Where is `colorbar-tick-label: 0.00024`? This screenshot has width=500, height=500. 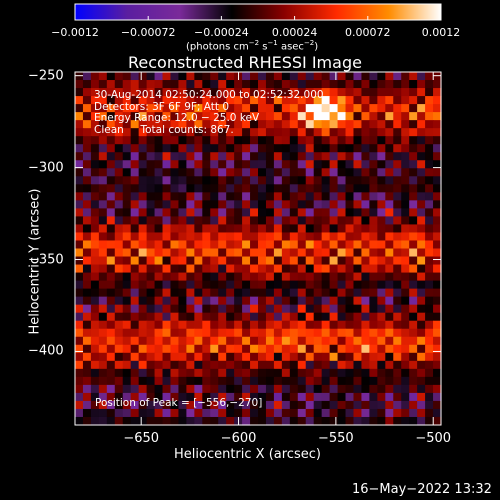
colorbar-tick-label: 0.00024 is located at coordinates (294, 32).